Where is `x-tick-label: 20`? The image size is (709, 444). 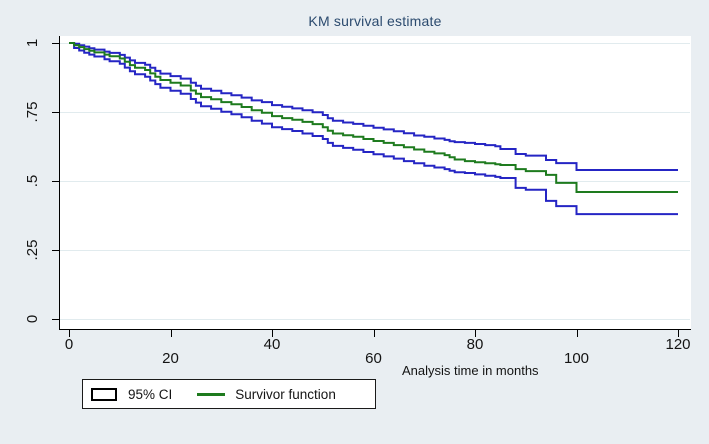 x-tick-label: 20 is located at coordinates (170, 358).